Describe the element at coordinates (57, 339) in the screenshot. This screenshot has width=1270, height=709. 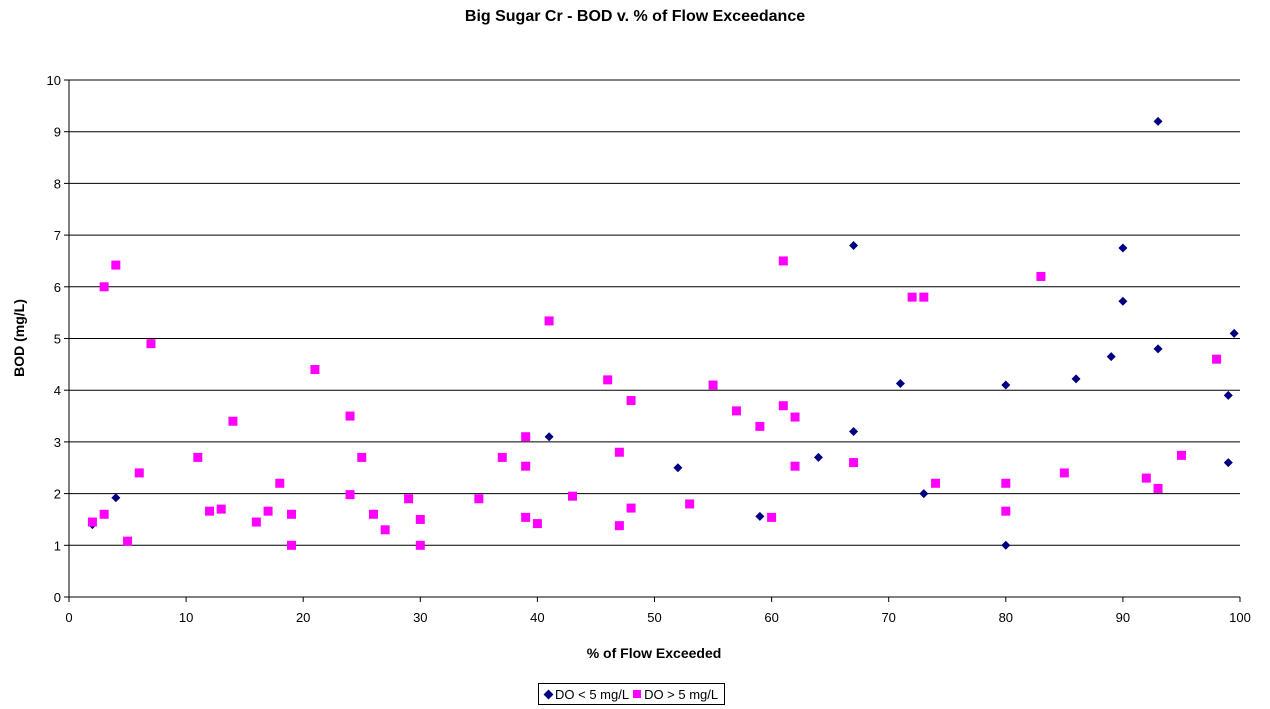
I see `y-tick-label: 5` at that location.